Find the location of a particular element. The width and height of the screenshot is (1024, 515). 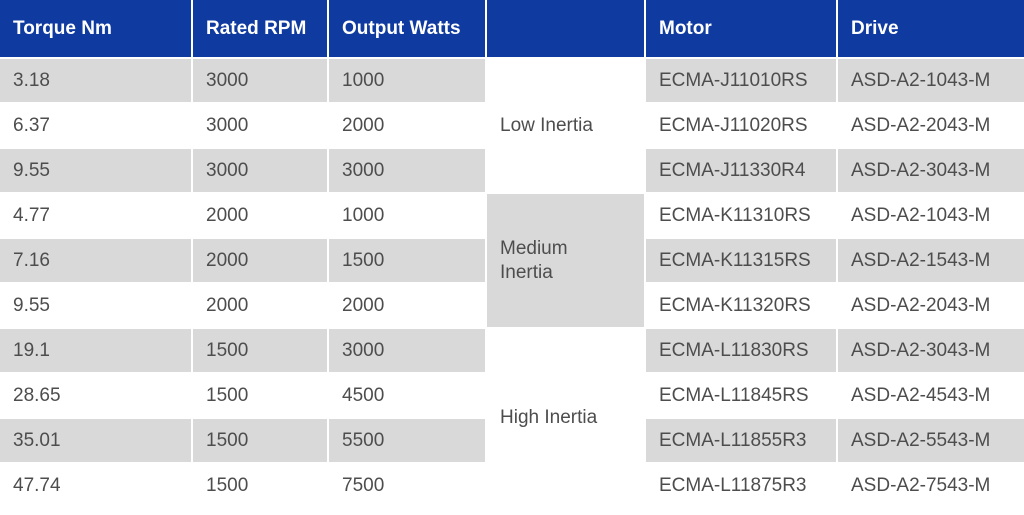

motor-cell: ECMA-K11315RS is located at coordinates (742, 261).